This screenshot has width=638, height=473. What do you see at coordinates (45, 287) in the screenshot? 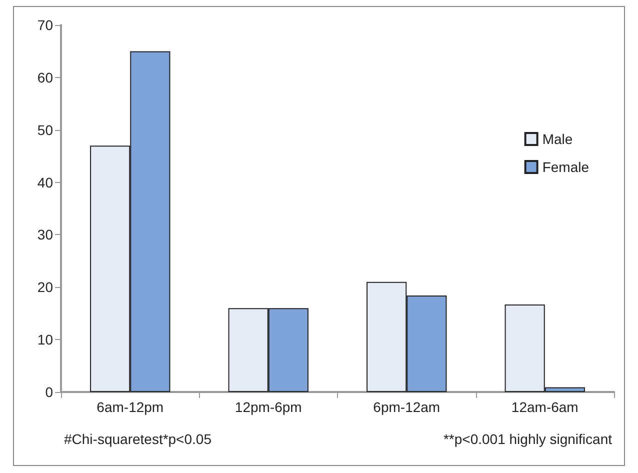
I see `y-tick-label: 20` at bounding box center [45, 287].